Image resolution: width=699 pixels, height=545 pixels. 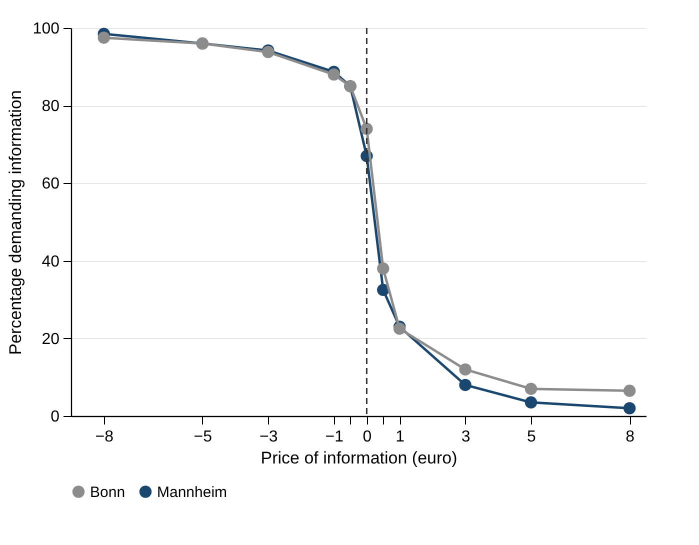 I want to click on x-tick-label: −5, so click(x=203, y=437).